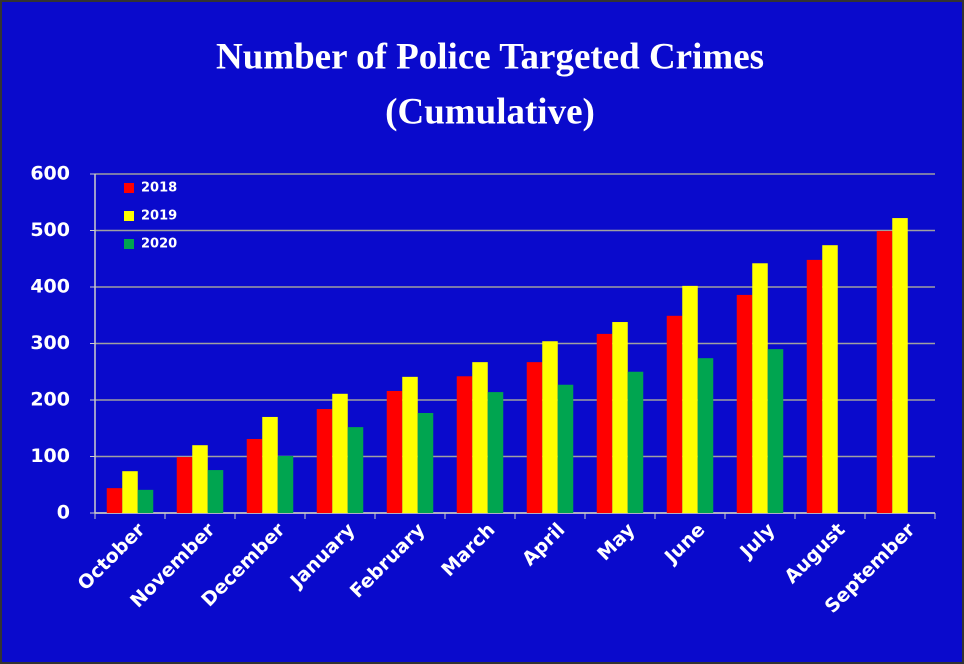 The height and width of the screenshot is (664, 964). Describe the element at coordinates (50, 287) in the screenshot. I see `y-tick-label: 400` at that location.